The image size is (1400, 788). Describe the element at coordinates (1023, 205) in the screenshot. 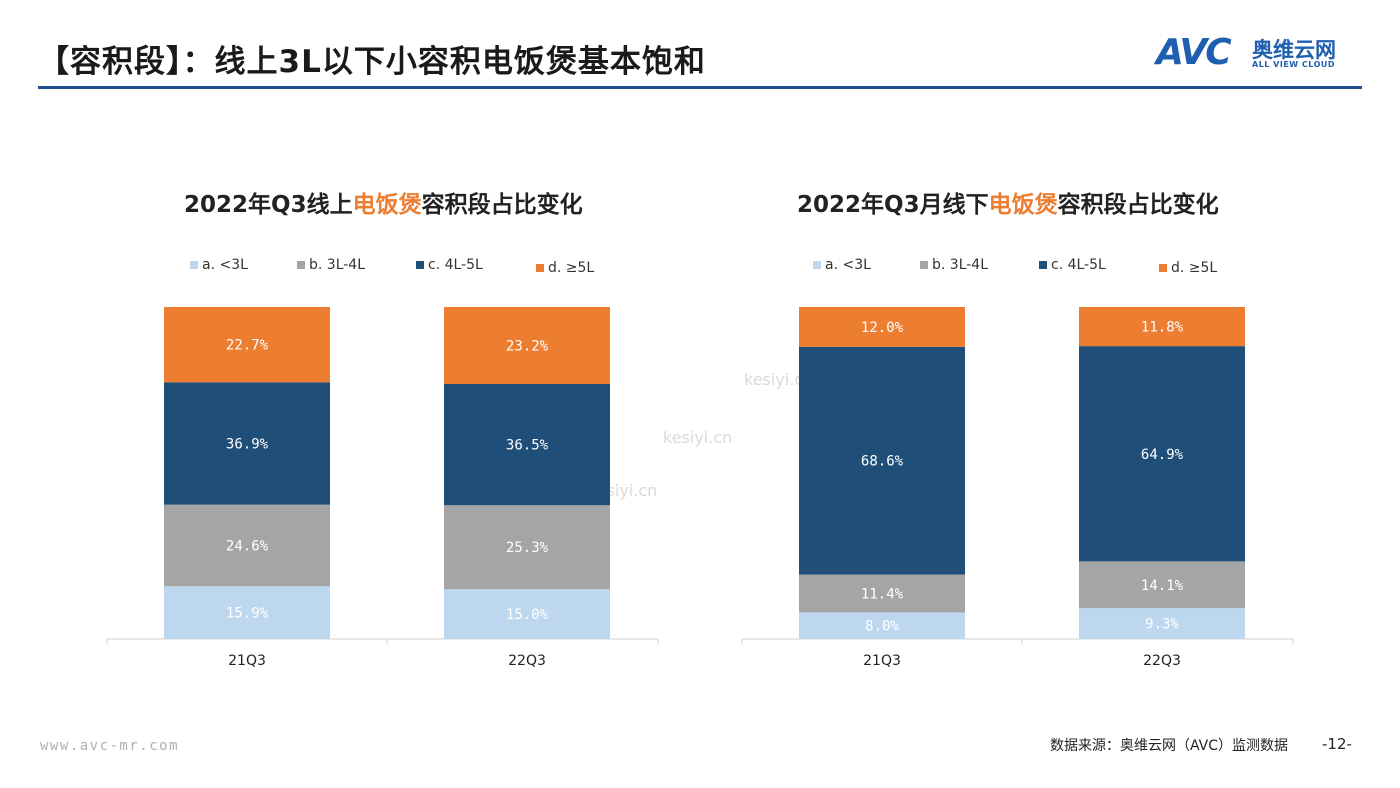

I see `chart-title-offline-highlight: 电饭煲` at that location.